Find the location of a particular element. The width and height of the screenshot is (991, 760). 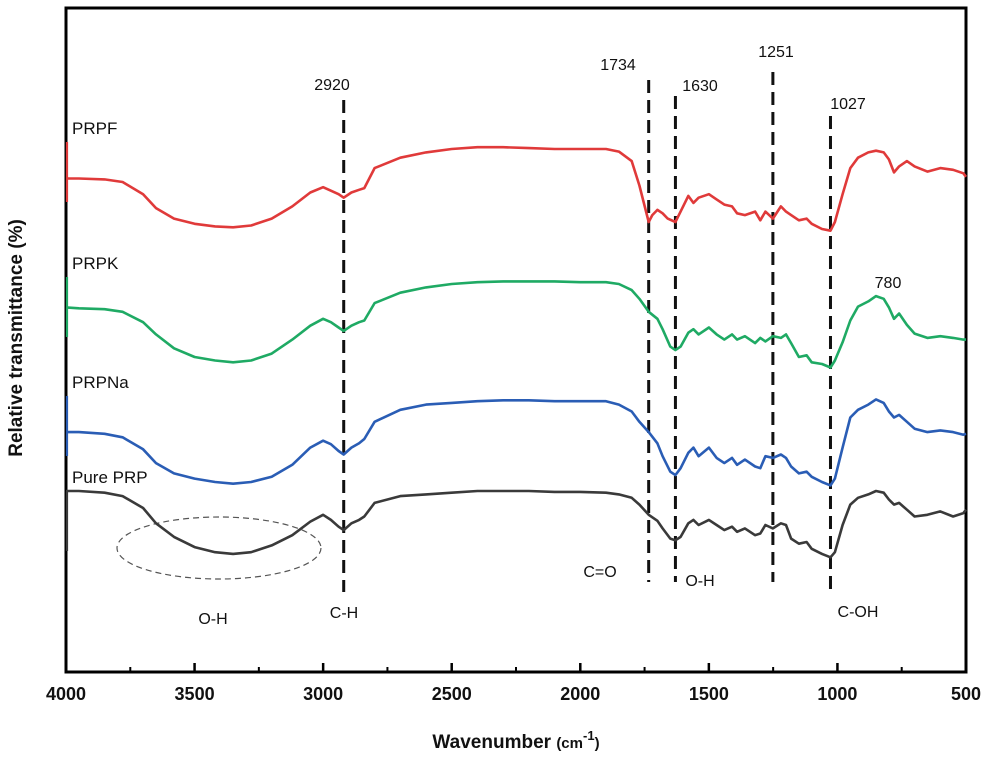

x-tick-label: 1500 is located at coordinates (709, 694).